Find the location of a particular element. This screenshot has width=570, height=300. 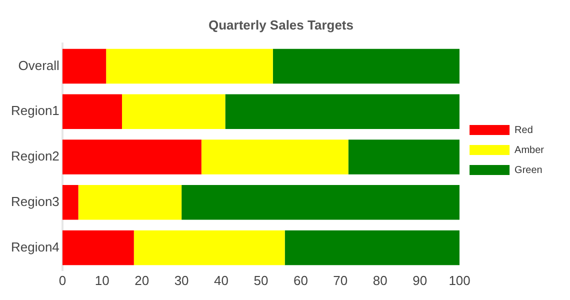

x-tick-label: 50 is located at coordinates (261, 280).